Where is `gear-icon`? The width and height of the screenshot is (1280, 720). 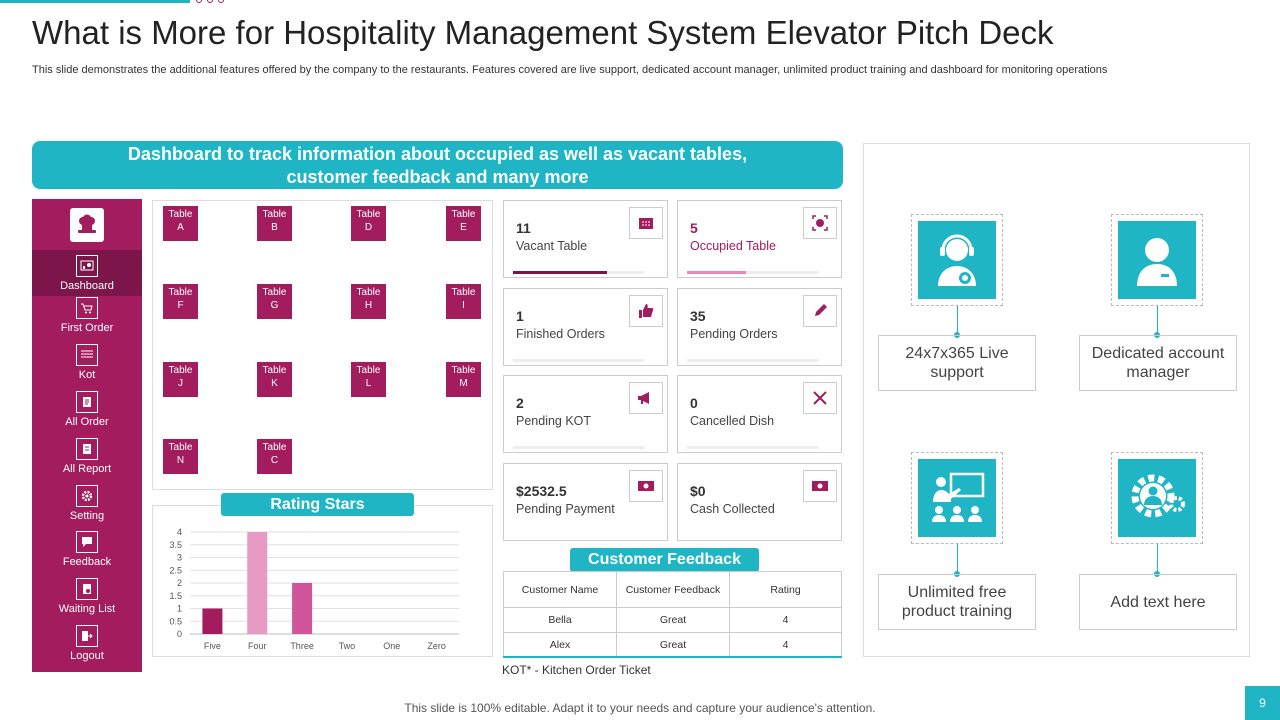
gear-icon is located at coordinates (87, 496).